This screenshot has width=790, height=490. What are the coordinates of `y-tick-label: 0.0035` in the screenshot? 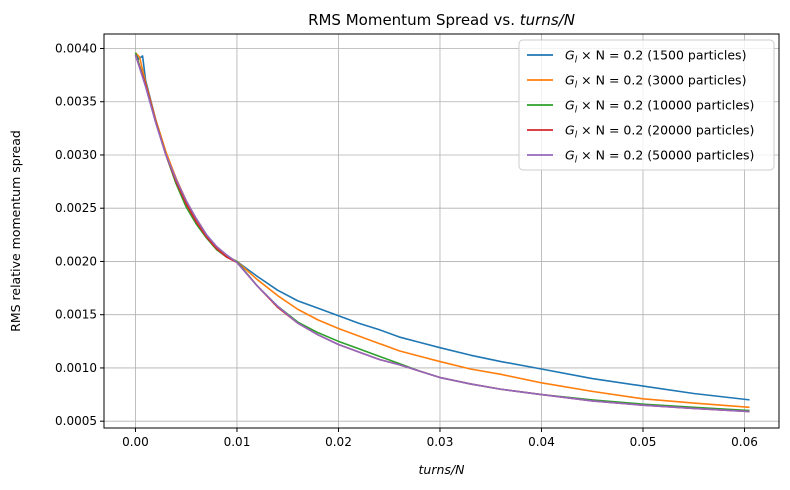 It's located at (76, 102).